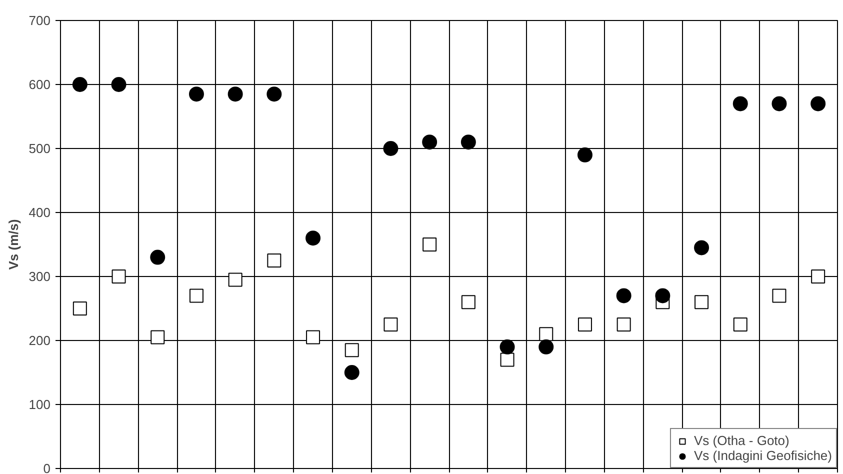 This screenshot has height=474, width=843. I want to click on y-tick-label: 400, so click(39, 212).